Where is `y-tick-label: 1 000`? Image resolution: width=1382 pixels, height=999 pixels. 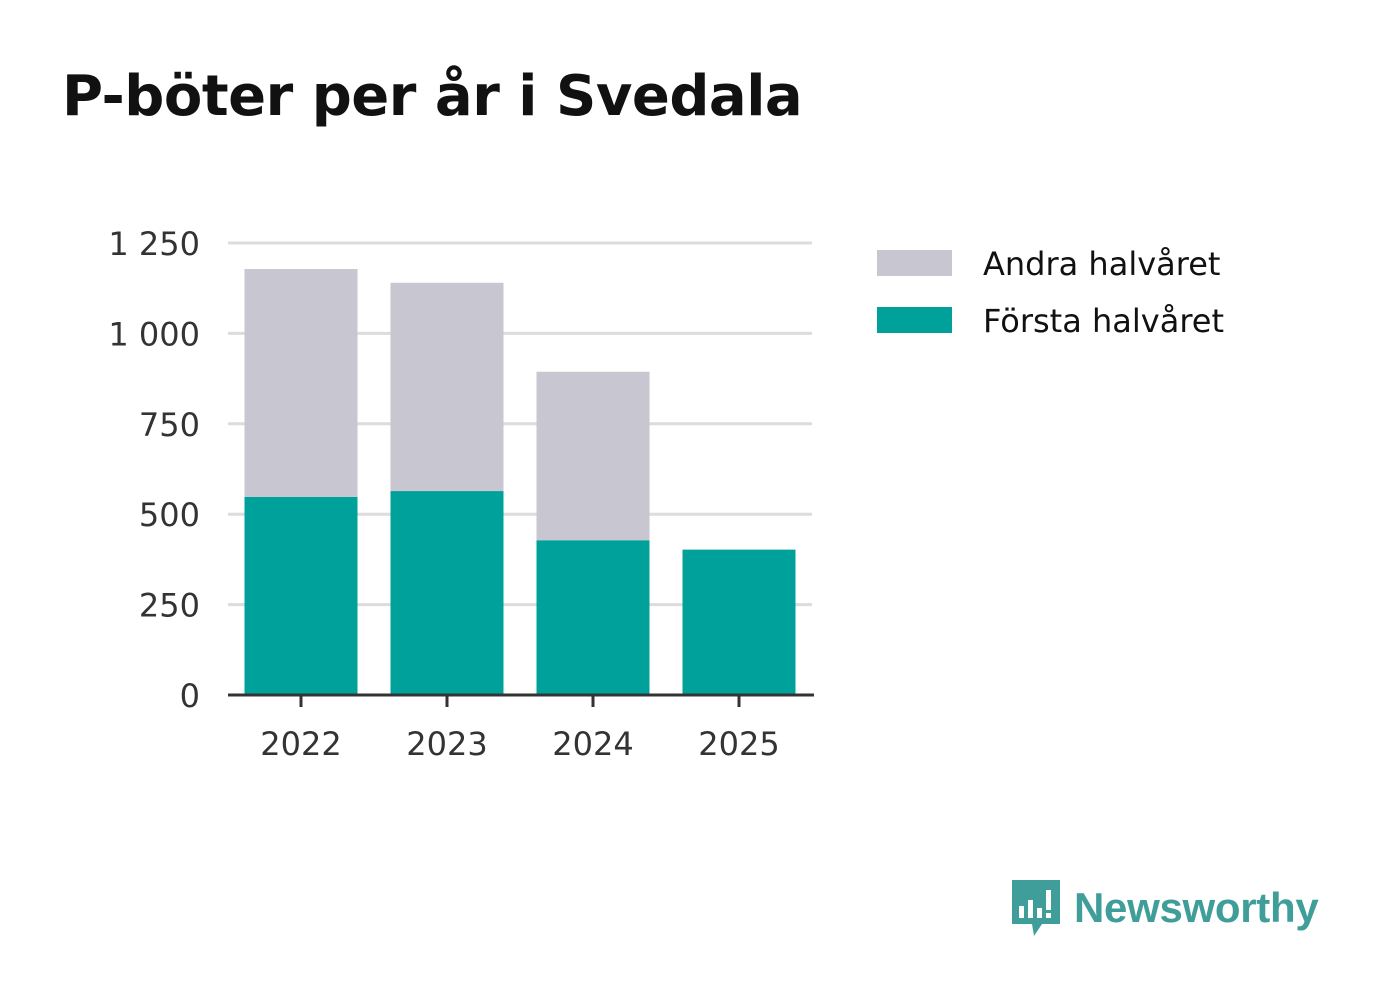 y-tick-label: 1 000 is located at coordinates (154, 334).